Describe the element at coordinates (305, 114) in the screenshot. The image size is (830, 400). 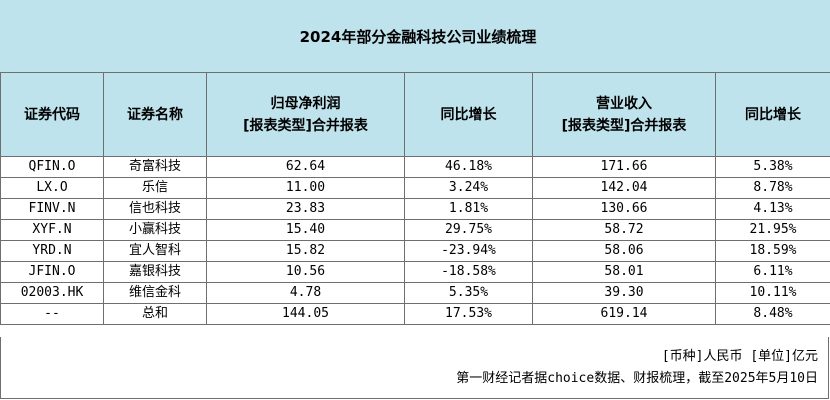
I see `header-net-profit: 归母净利润 [报表类型]合并报表` at that location.